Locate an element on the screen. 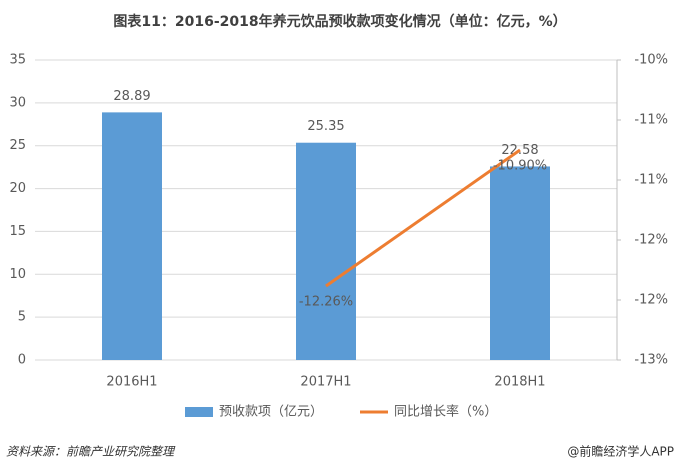 Image resolution: width=680 pixels, height=466 pixels. y-tick-label: 15 is located at coordinates (17, 231).